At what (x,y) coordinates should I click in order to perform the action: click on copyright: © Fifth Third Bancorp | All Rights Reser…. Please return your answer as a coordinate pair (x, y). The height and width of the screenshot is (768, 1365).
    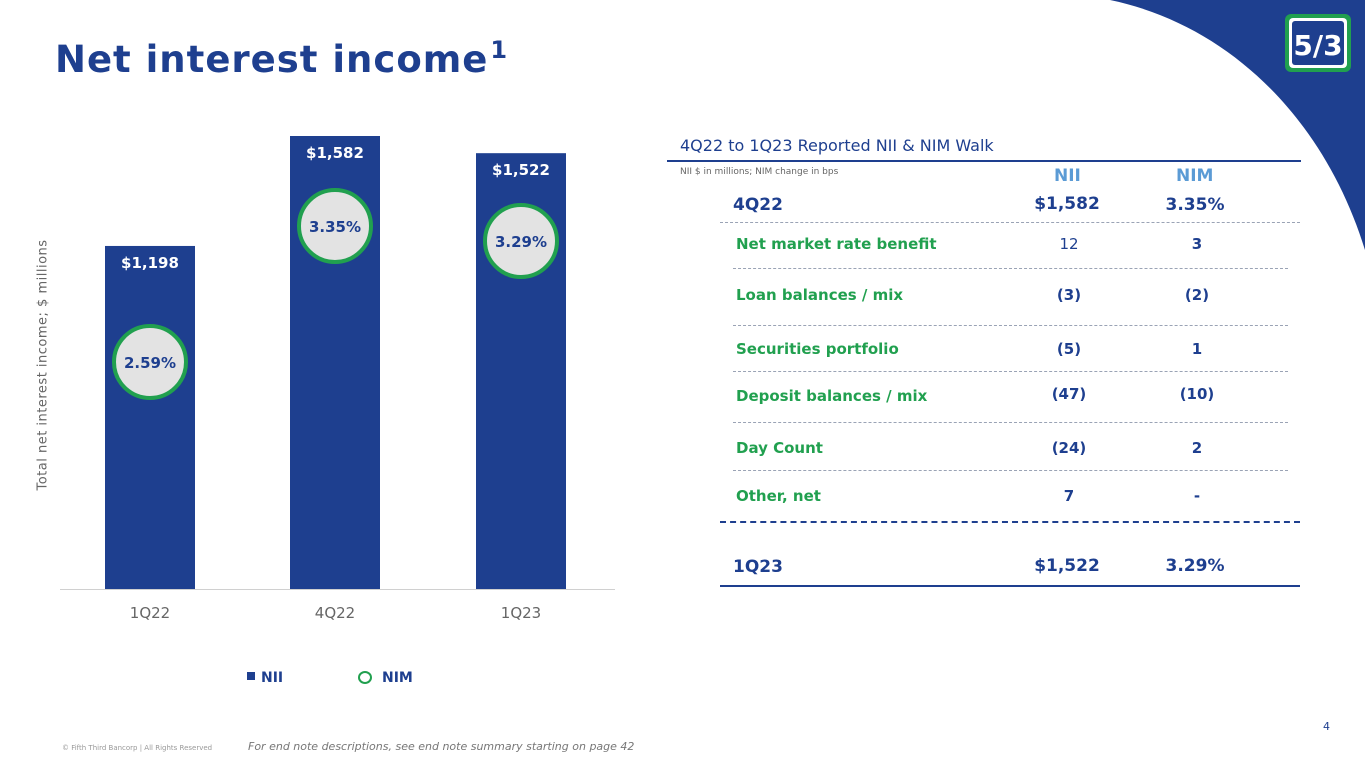
    Looking at the image, I should click on (137, 748).